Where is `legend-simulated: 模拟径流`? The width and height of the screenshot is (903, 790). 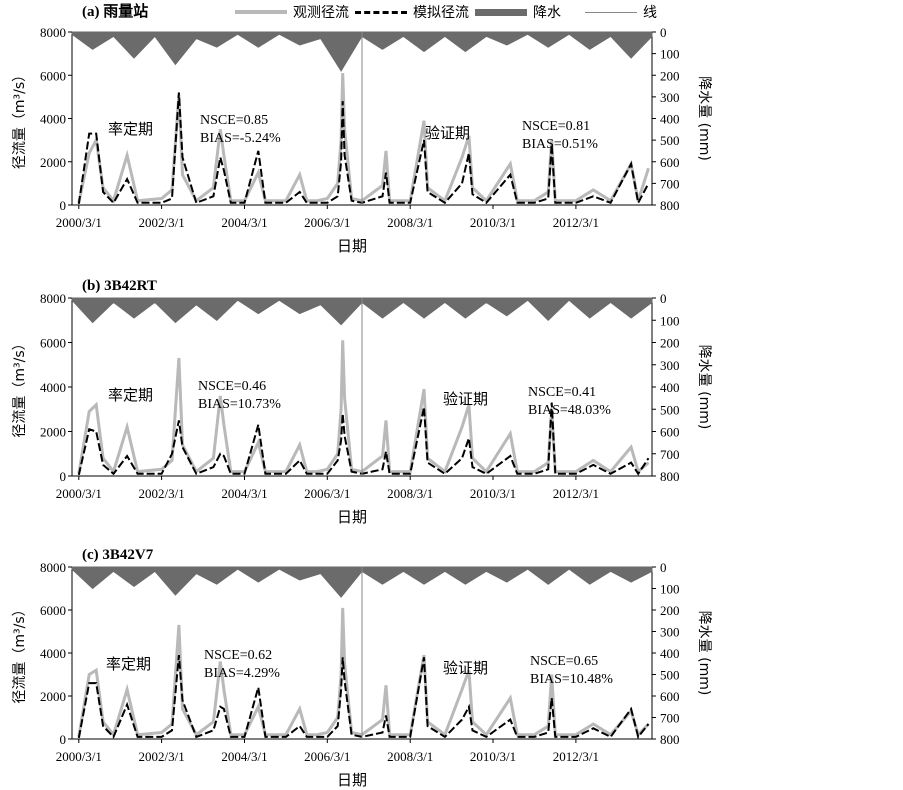
legend-simulated: 模拟径流 is located at coordinates (412, 12).